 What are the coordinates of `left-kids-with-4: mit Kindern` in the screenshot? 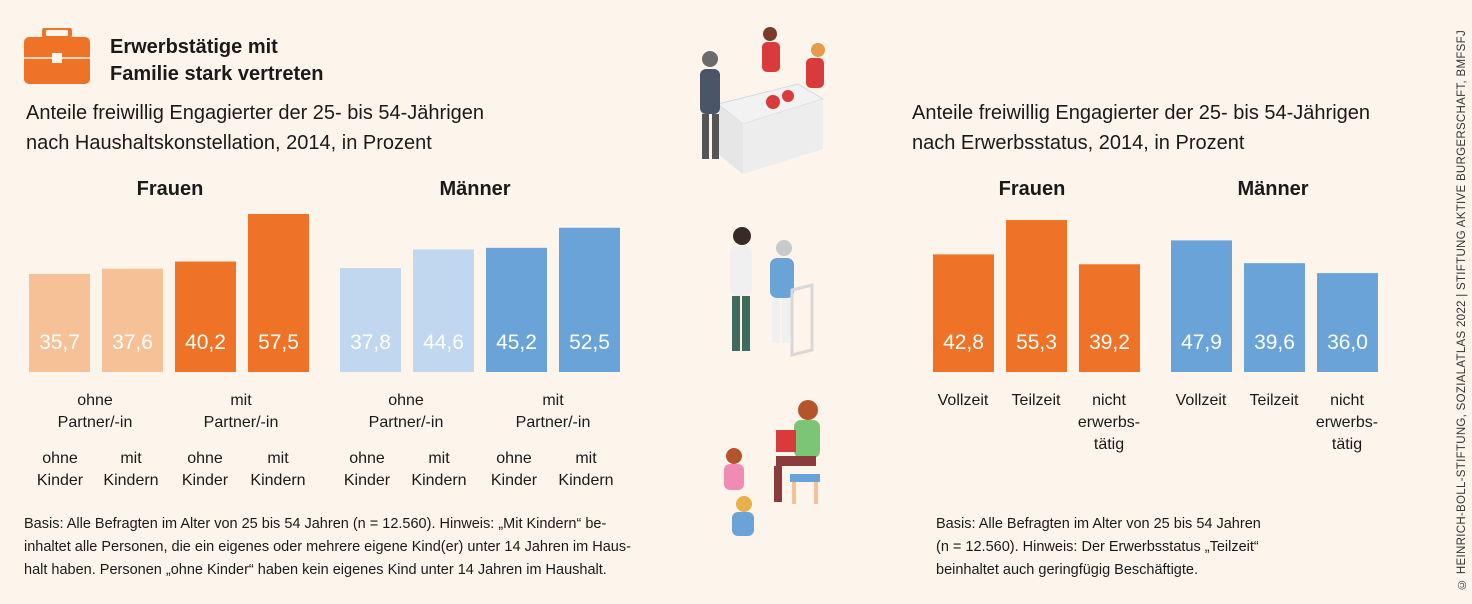 It's located at (586, 469).